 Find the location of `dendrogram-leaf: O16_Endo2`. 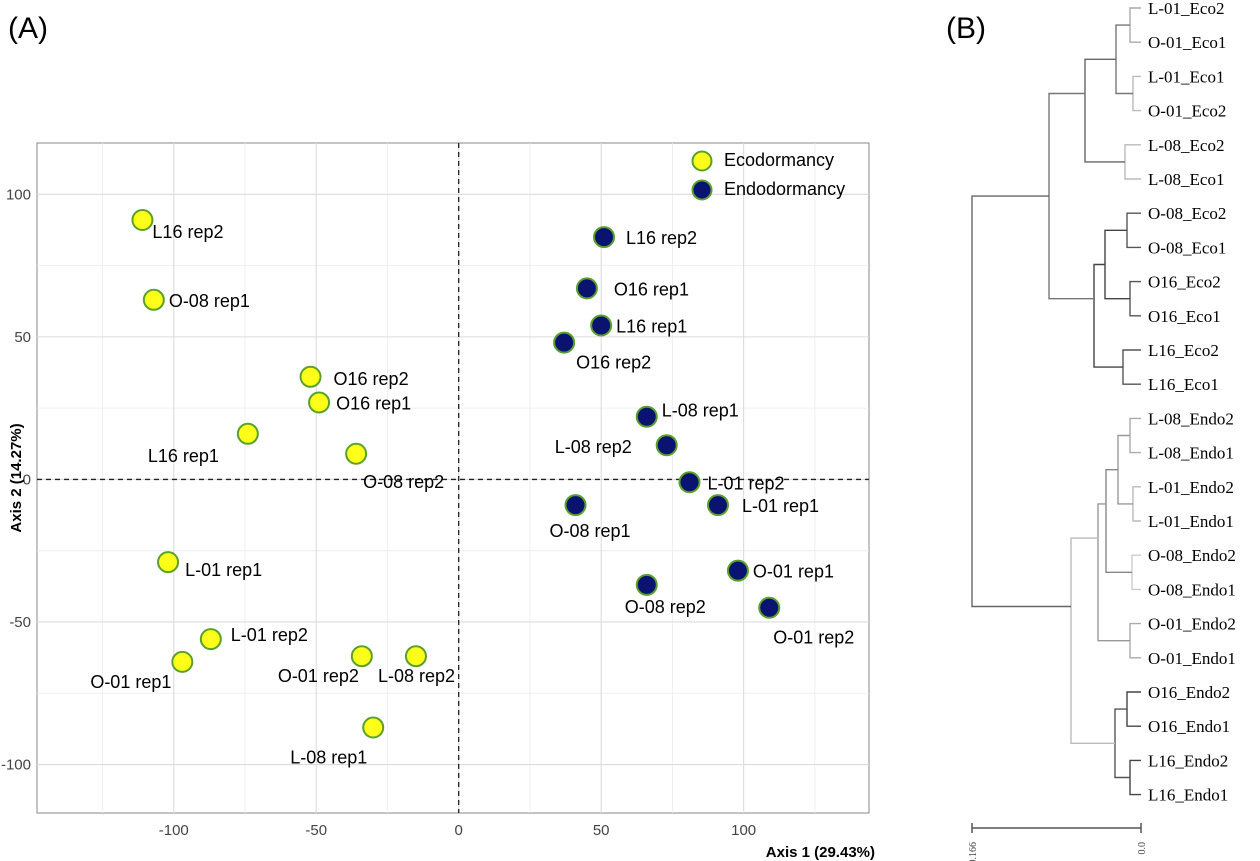

dendrogram-leaf: O16_Endo2 is located at coordinates (1189, 692).